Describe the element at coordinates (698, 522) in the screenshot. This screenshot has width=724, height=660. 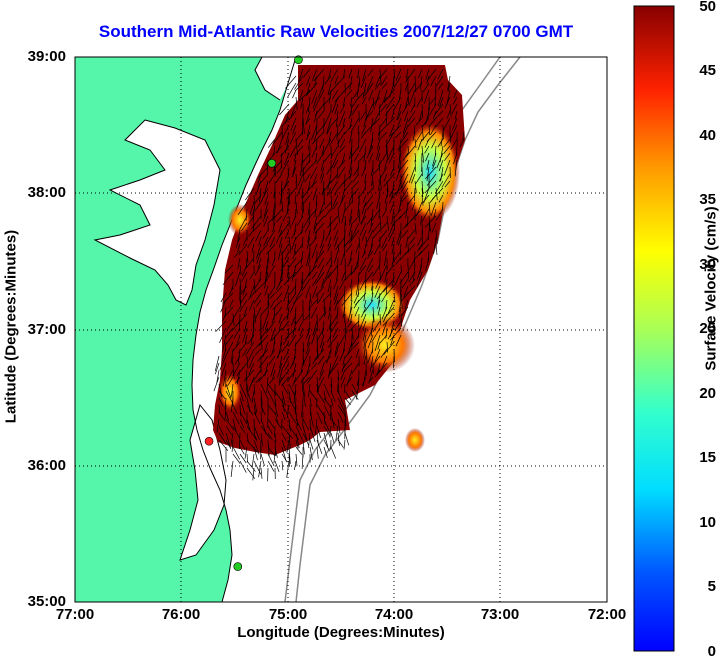
I see `colorbar-tick-label: 10` at that location.